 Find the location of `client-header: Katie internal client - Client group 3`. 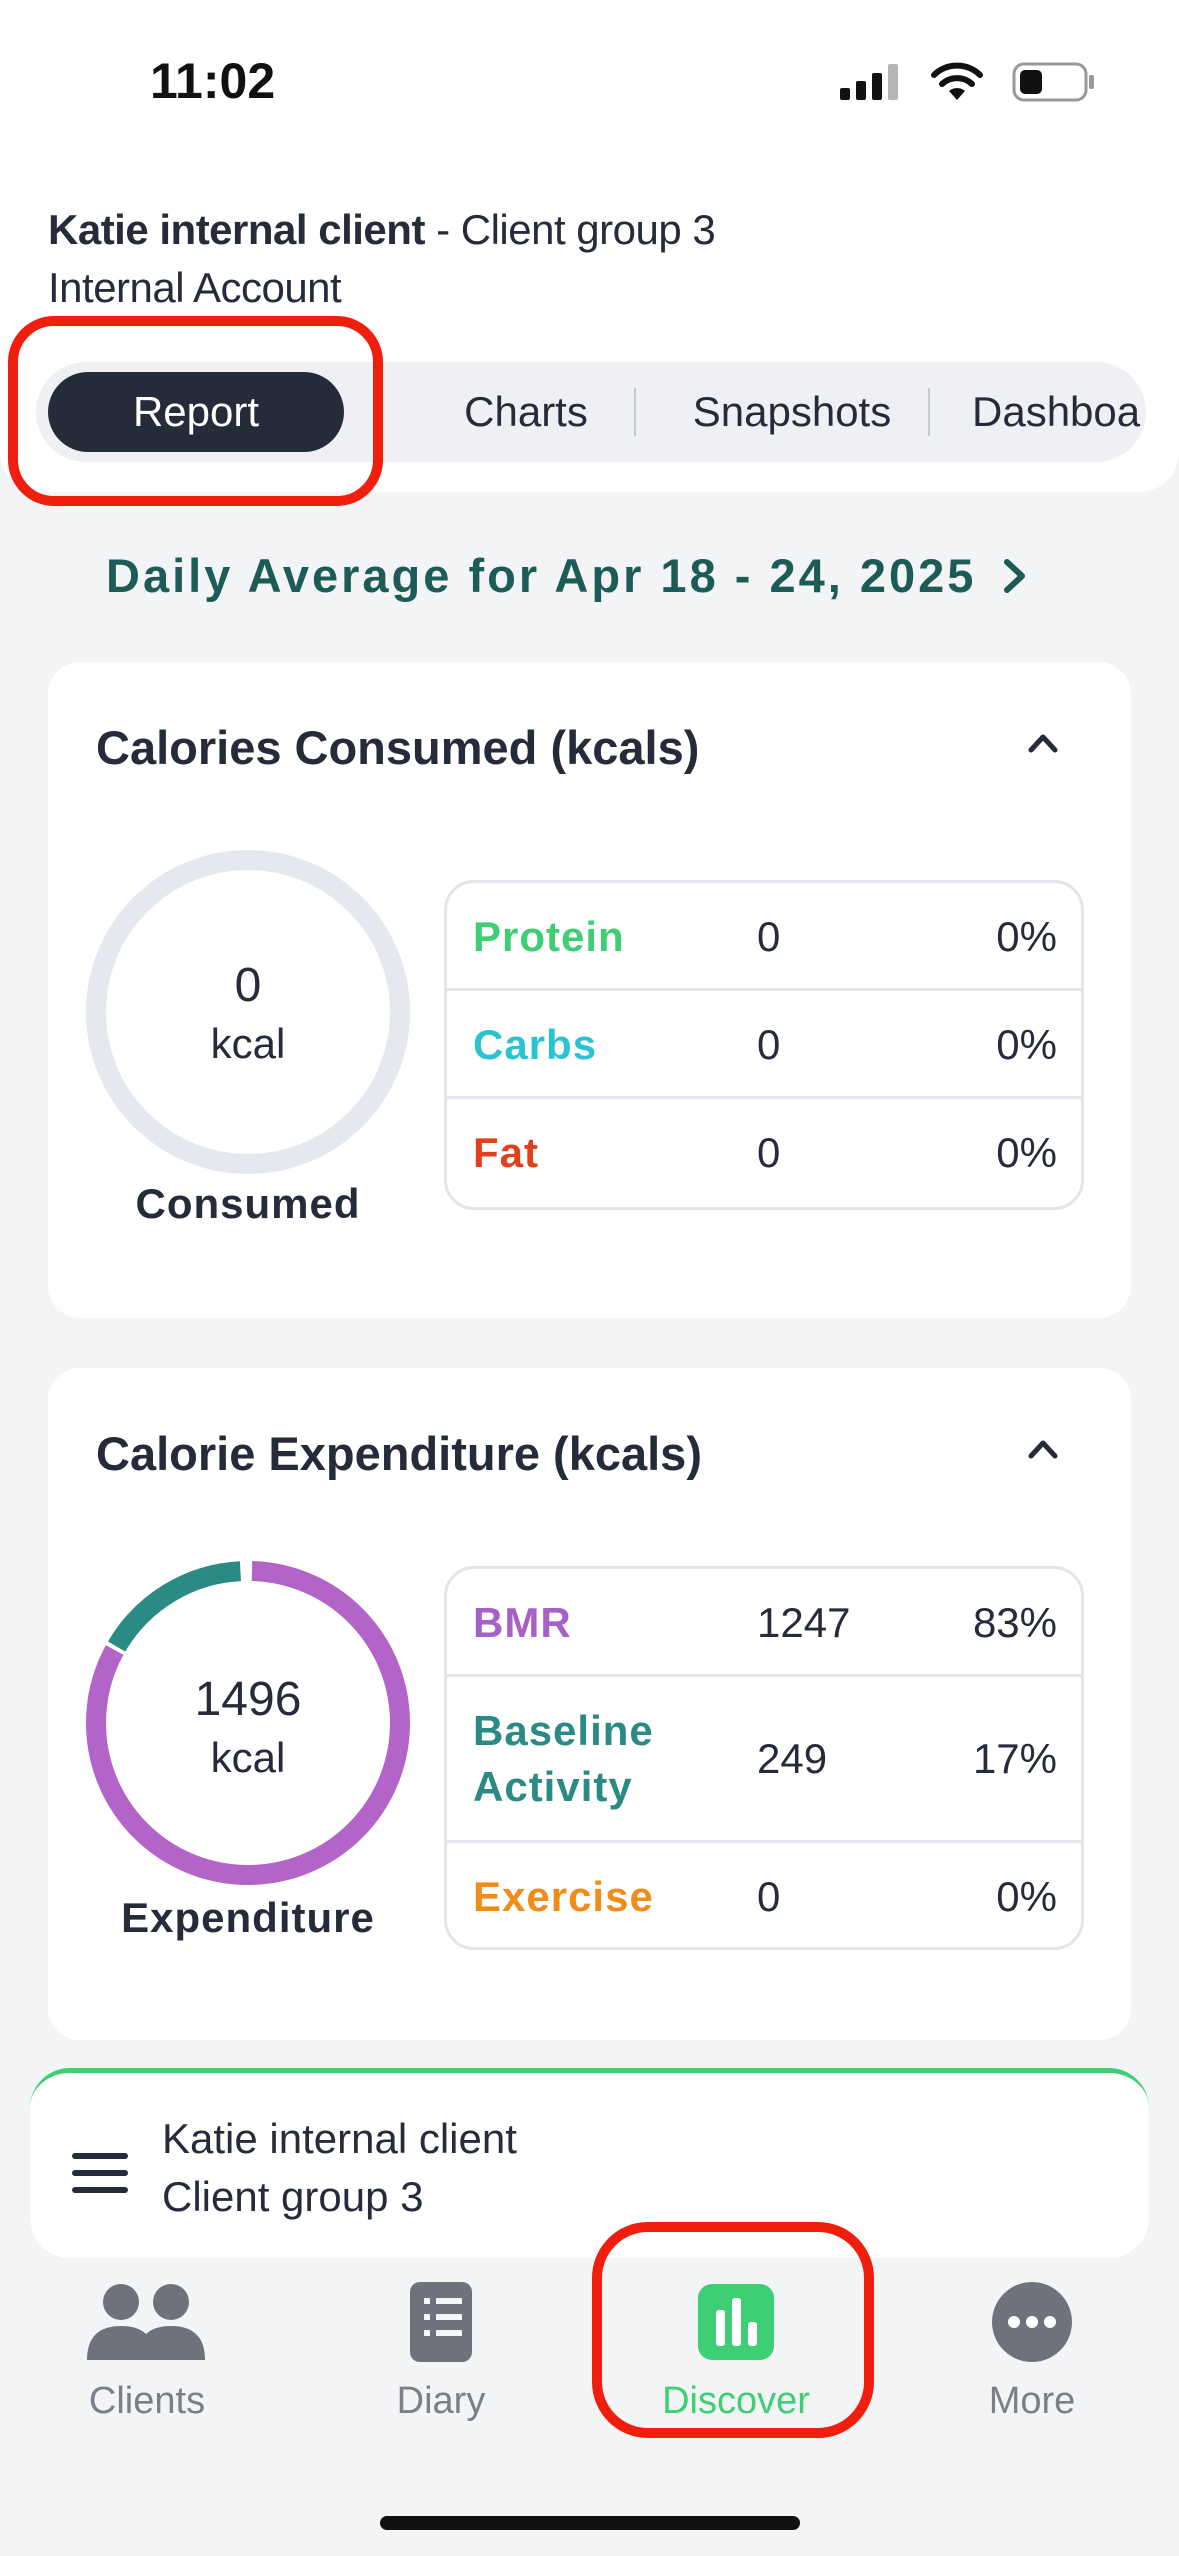

client-header: Katie internal client - Client group 3 is located at coordinates (382, 230).